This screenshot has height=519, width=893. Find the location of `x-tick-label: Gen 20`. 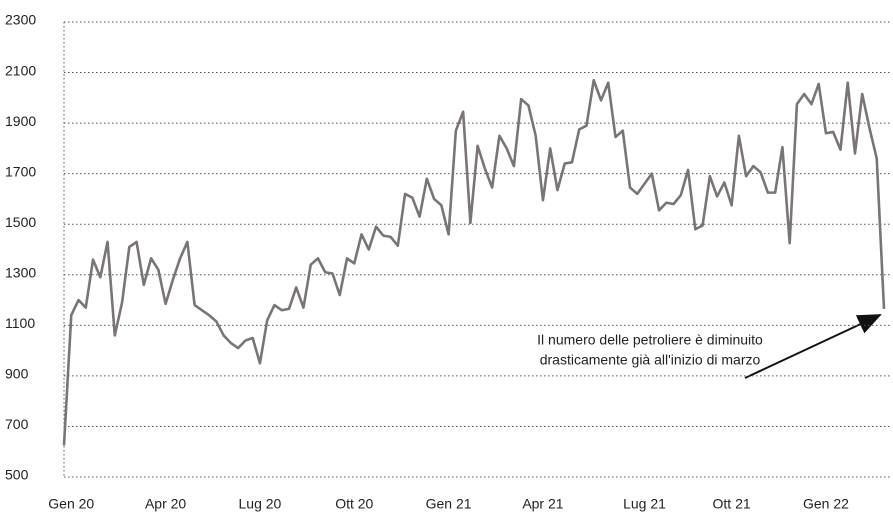

x-tick-label: Gen 20 is located at coordinates (71, 504).